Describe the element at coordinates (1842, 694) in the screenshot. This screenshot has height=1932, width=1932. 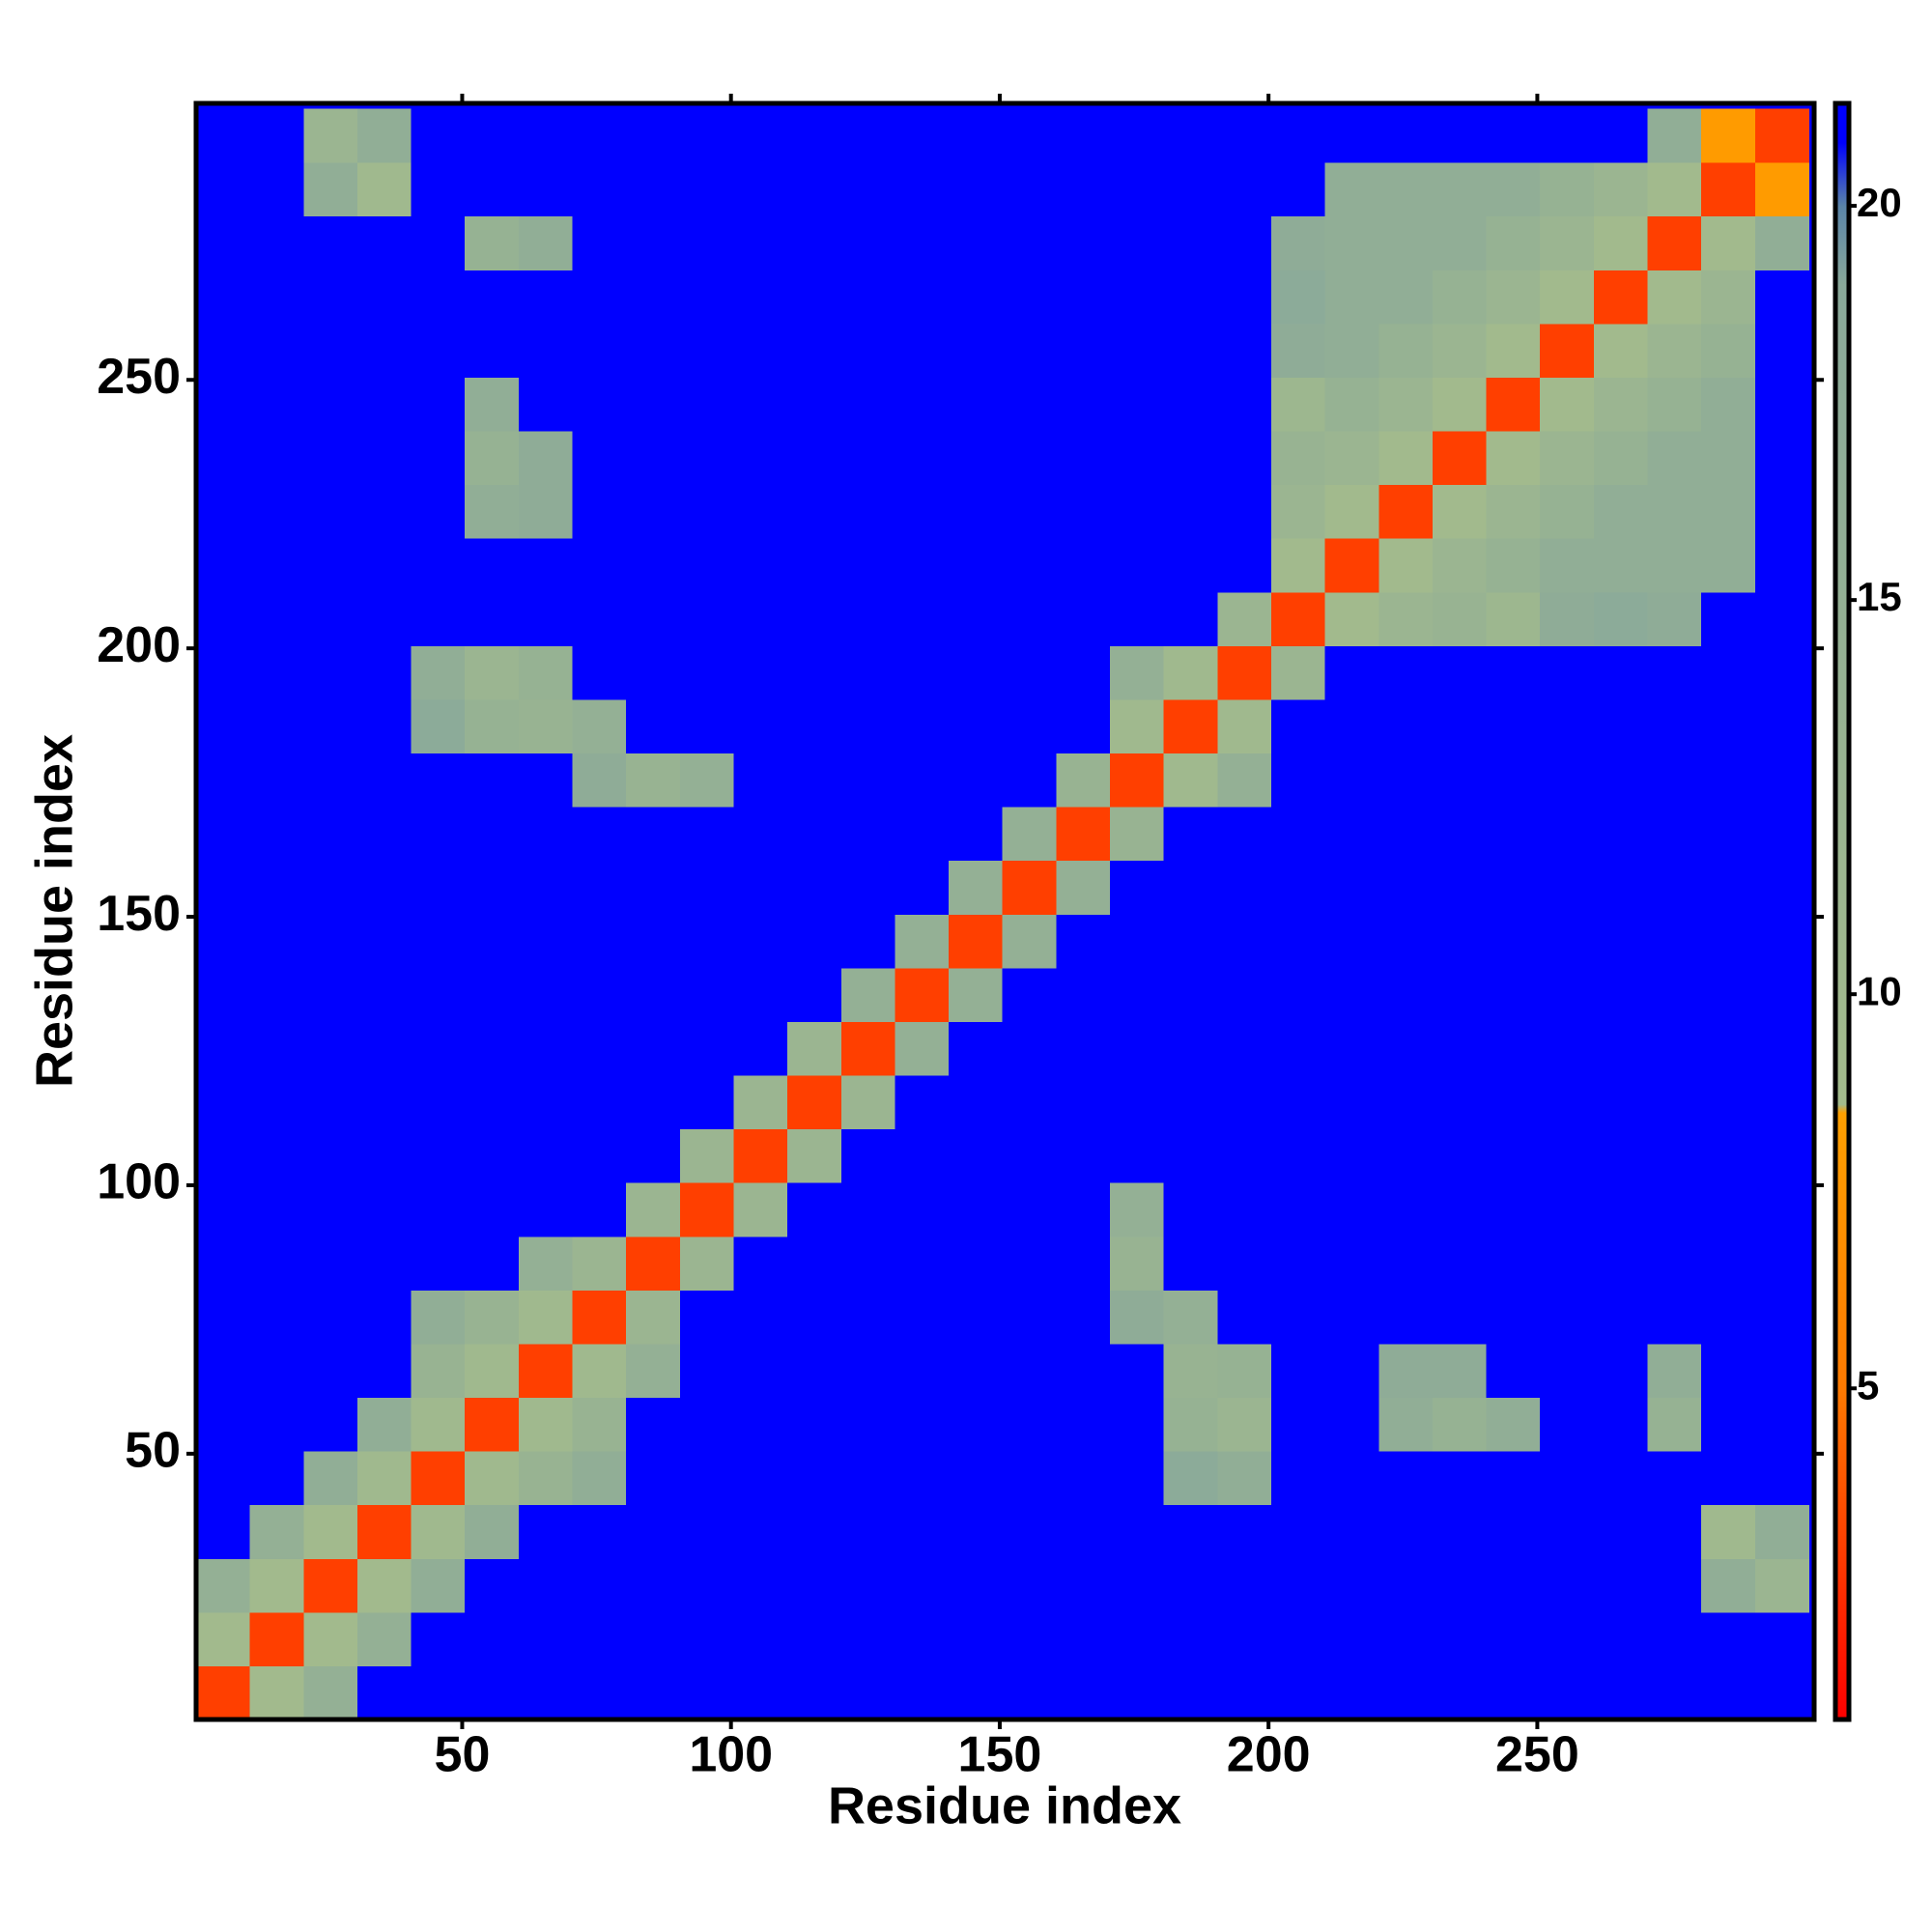
I see `colorbar-segment` at that location.